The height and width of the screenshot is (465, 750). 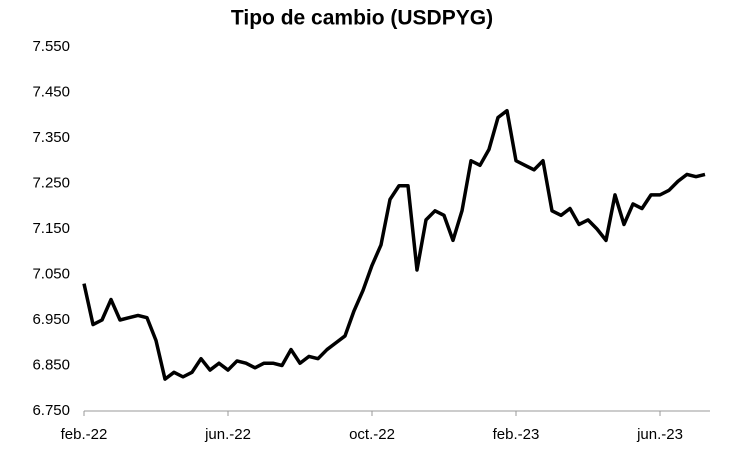 I want to click on y-tick-label: 7.050, so click(x=51, y=273).